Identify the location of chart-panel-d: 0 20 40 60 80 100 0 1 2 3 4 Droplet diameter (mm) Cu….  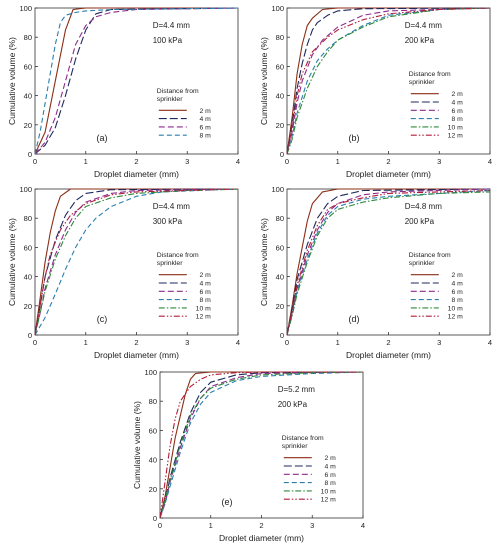
(375, 272).